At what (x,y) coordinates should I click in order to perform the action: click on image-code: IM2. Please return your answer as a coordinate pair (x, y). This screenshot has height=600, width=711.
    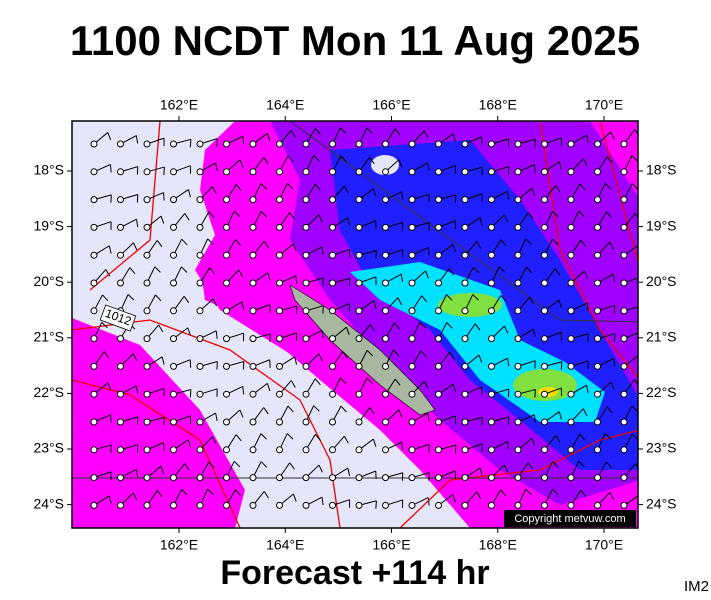
    Looking at the image, I should click on (696, 586).